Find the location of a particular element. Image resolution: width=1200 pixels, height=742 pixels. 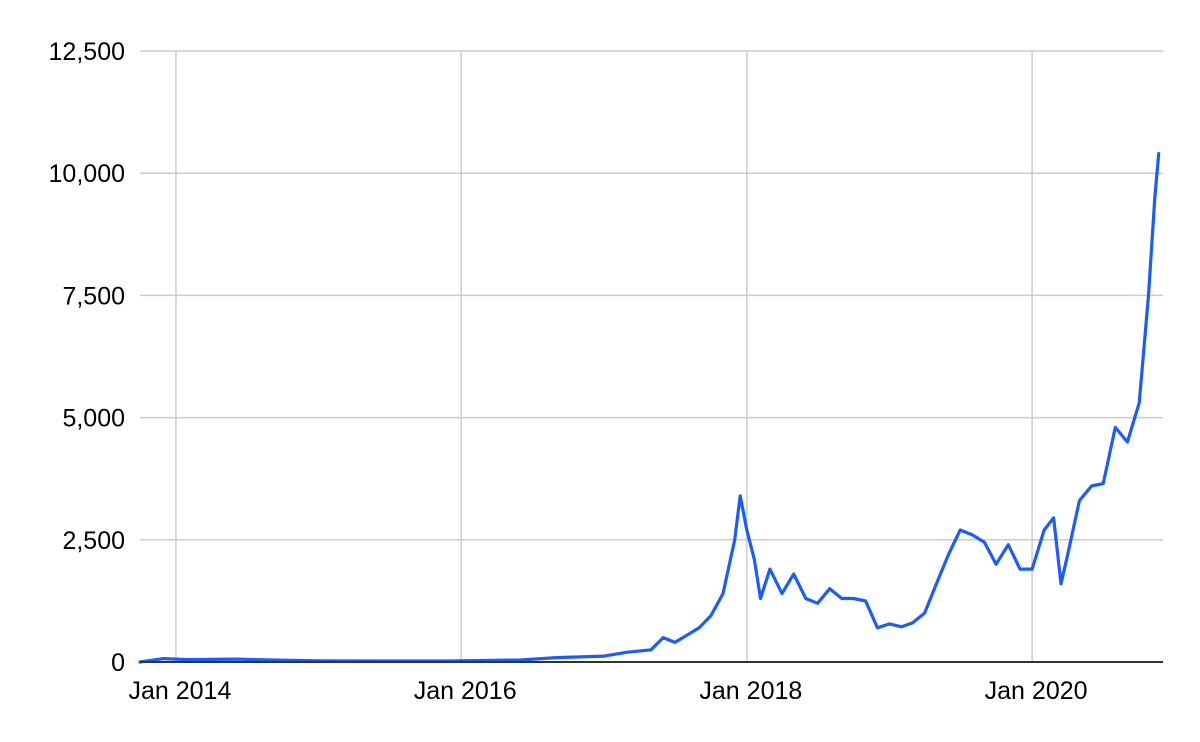

y-tick-label: 10,000 is located at coordinates (87, 174).